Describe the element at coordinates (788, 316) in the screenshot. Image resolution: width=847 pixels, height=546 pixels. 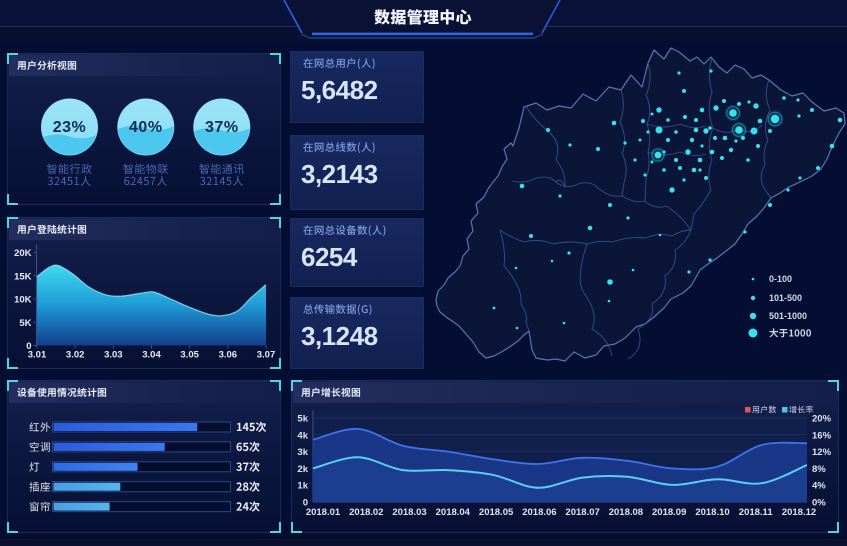
I see `svg-text: 501-1000` at that location.